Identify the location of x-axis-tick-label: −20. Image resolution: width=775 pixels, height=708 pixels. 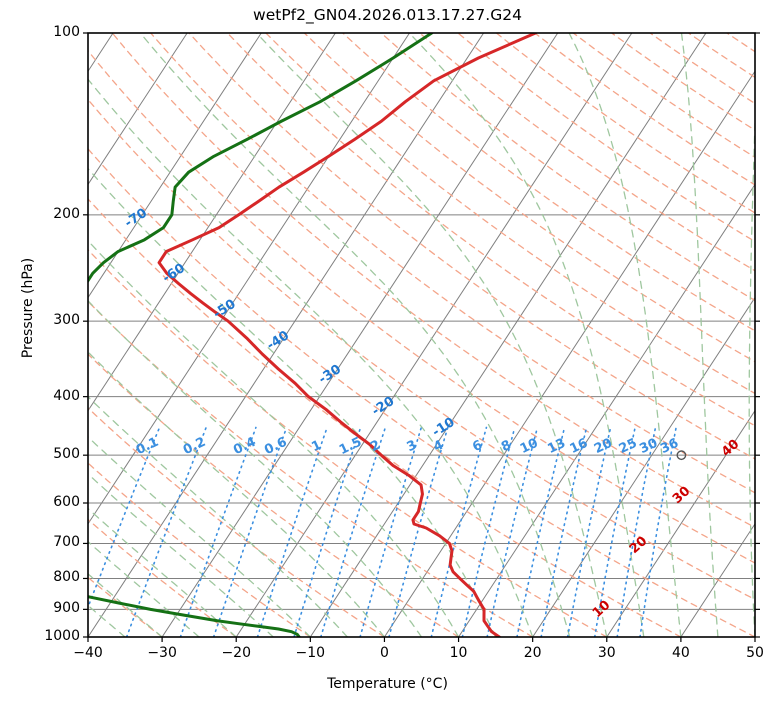
(236, 653).